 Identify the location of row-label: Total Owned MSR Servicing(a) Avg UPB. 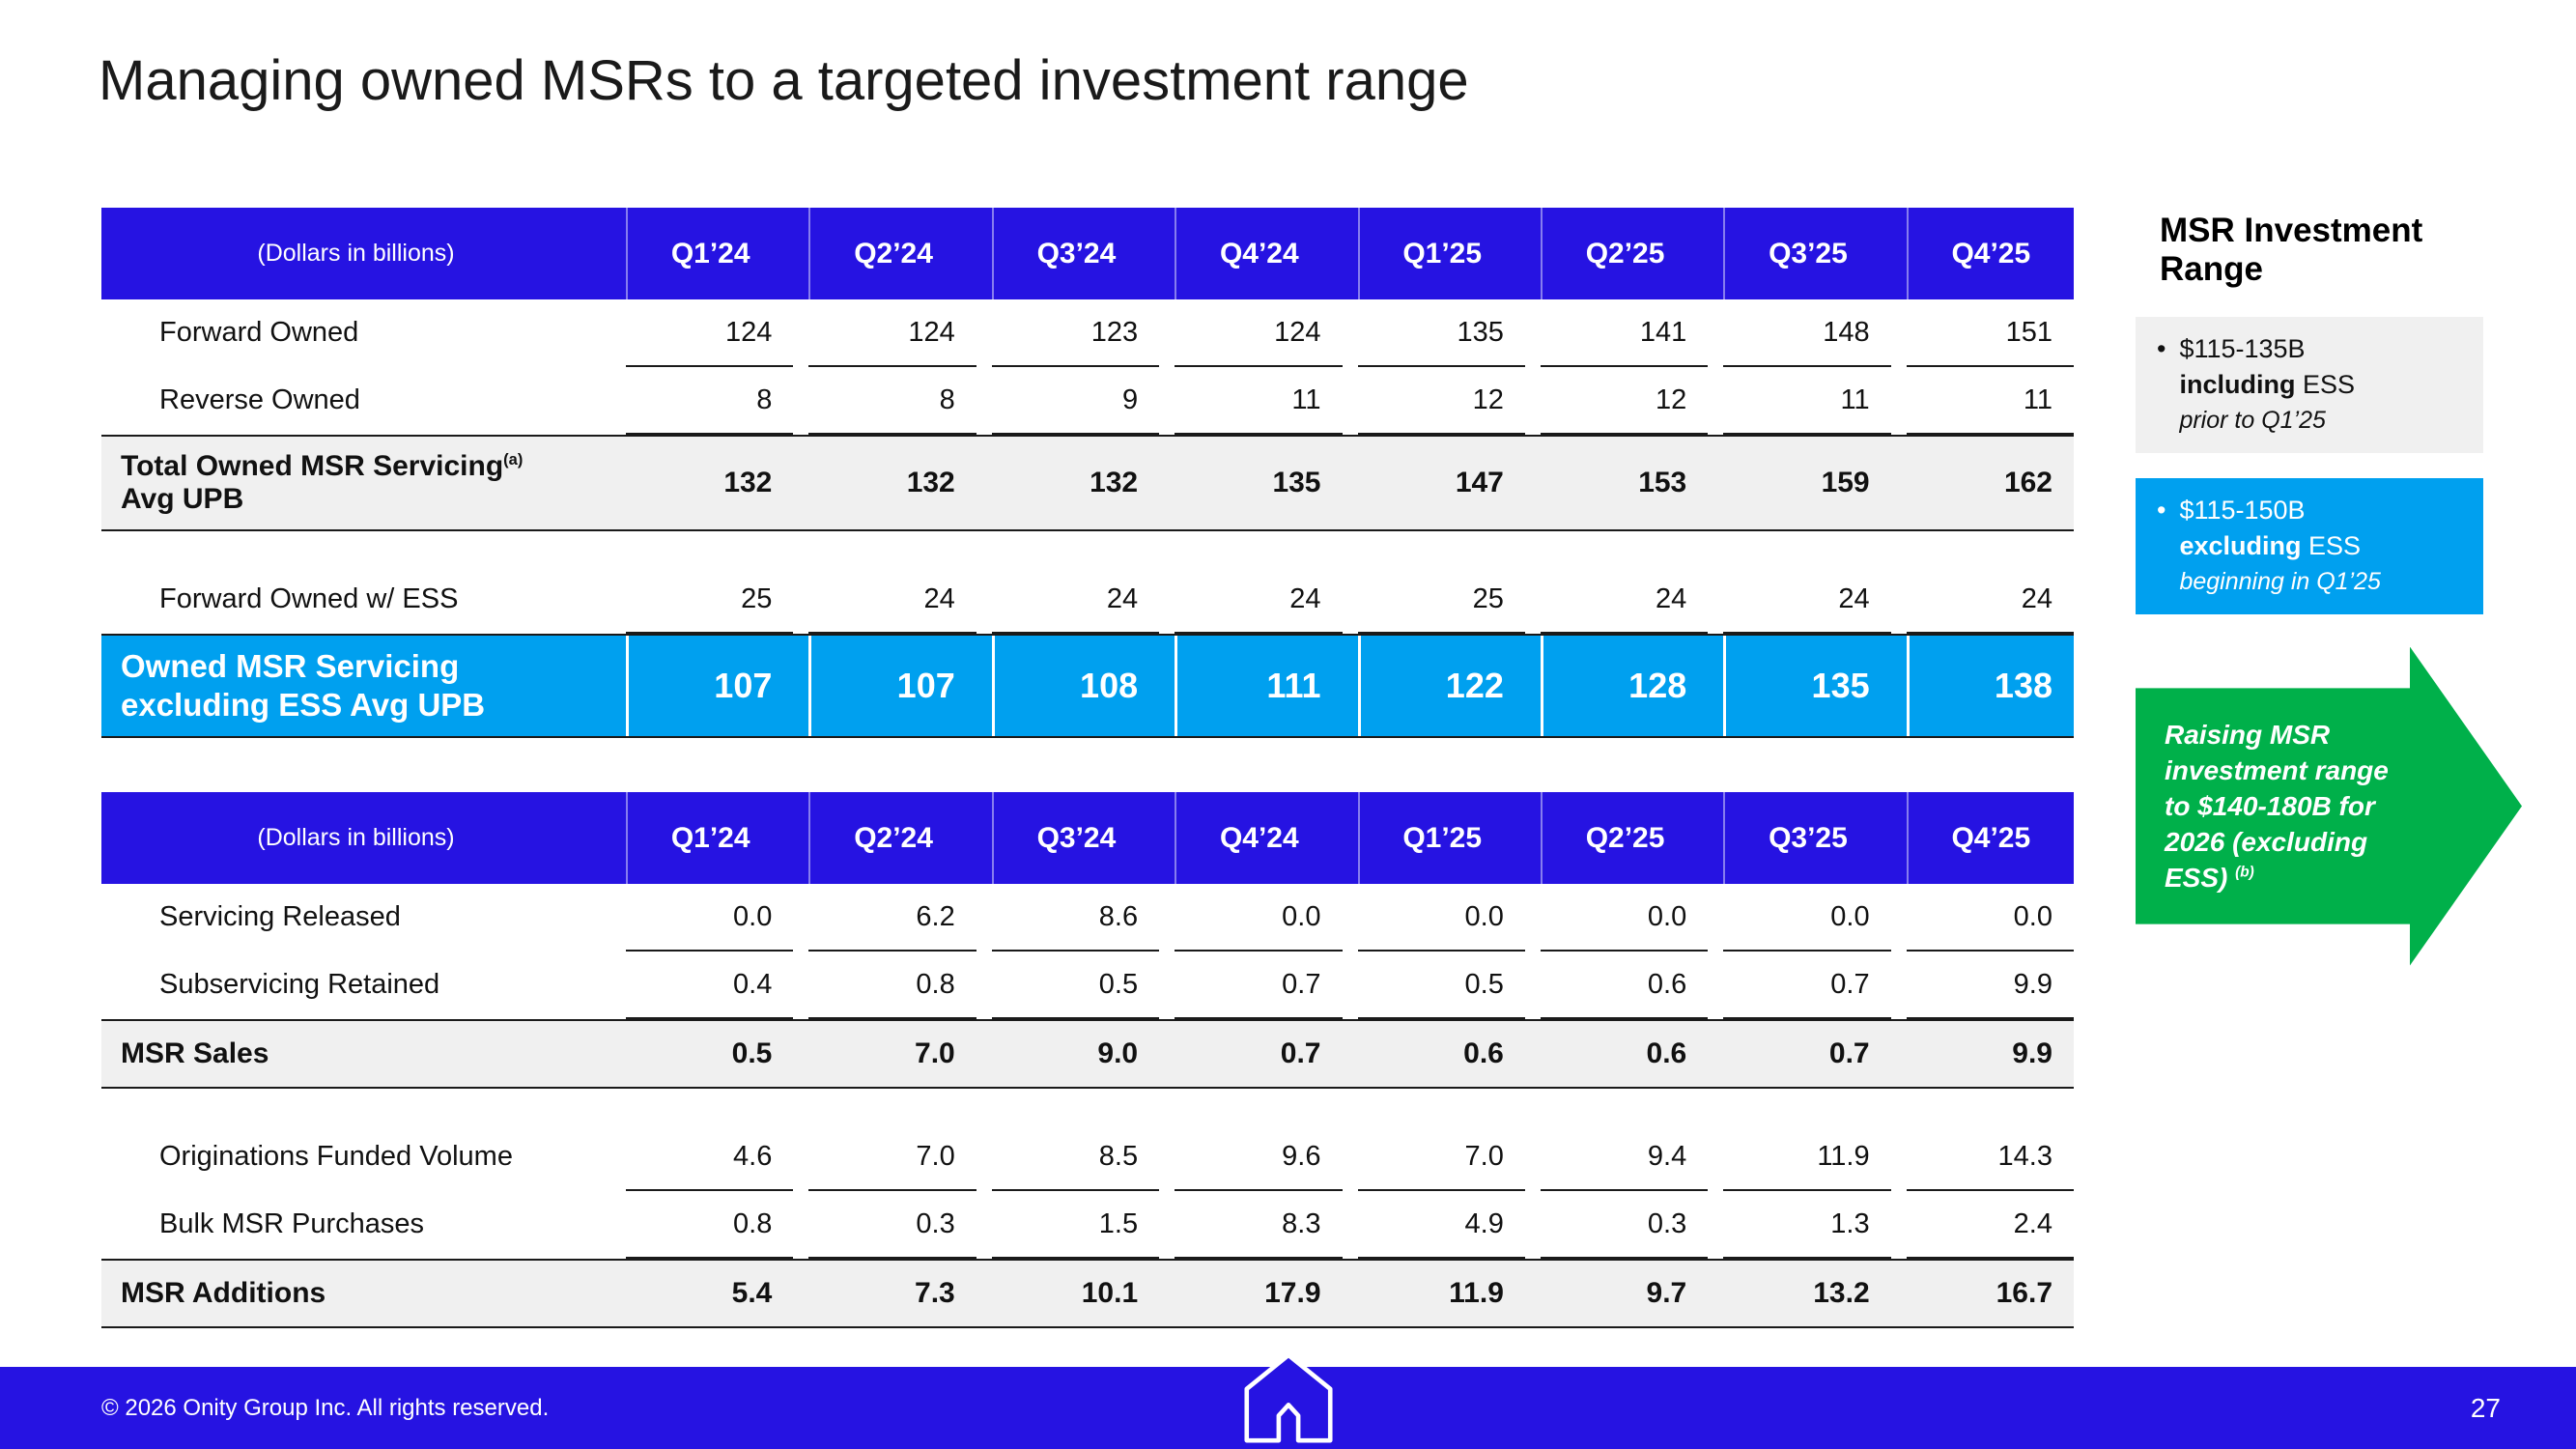
(322, 482).